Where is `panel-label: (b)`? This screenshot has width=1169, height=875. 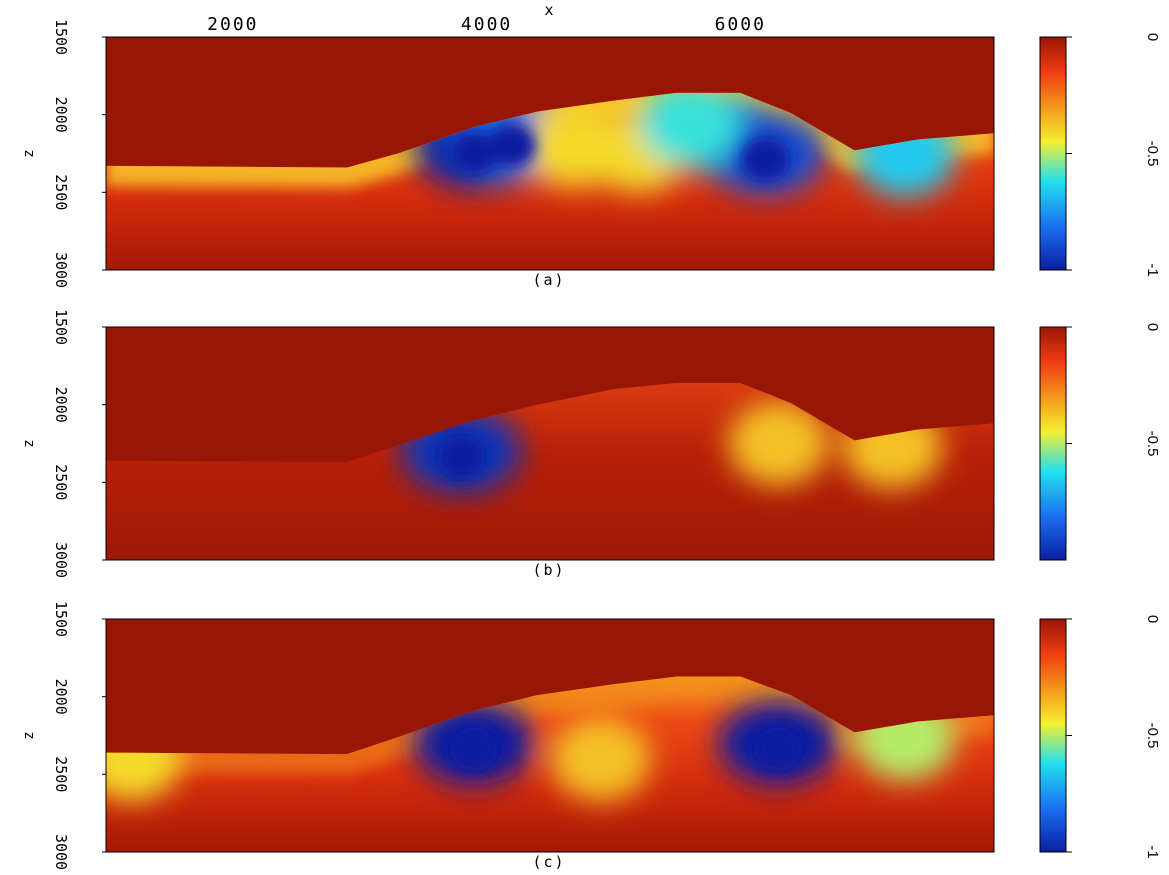 panel-label: (b) is located at coordinates (548, 570).